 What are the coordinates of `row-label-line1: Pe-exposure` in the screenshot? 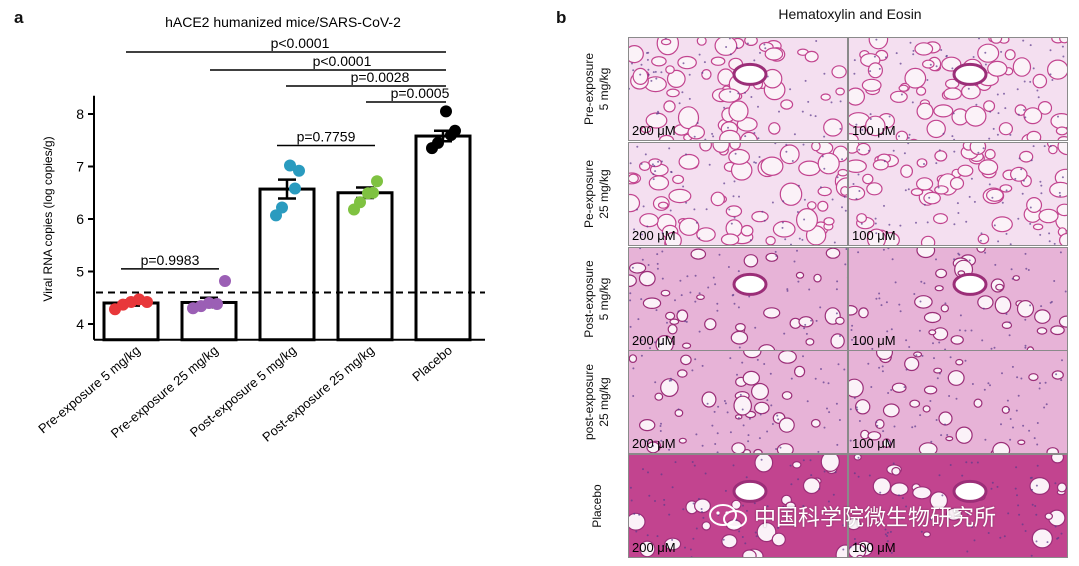 It's located at (589, 194).